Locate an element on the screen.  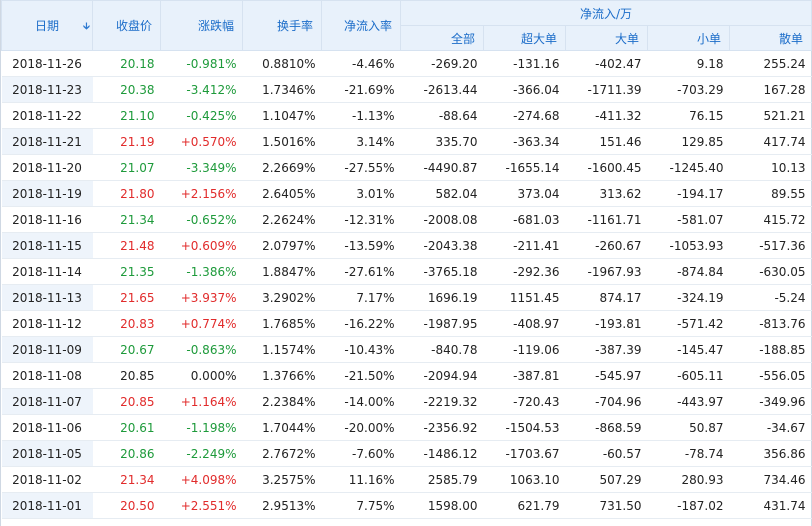
cell-large: 731.50 is located at coordinates (606, 505).